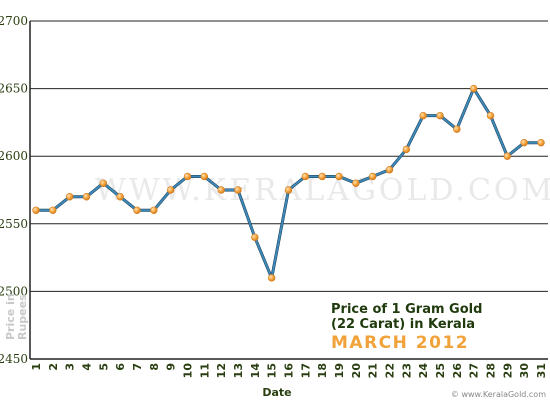 This screenshot has height=400, width=550. Describe the element at coordinates (188, 371) in the screenshot. I see `x-tick-label: 10` at that location.